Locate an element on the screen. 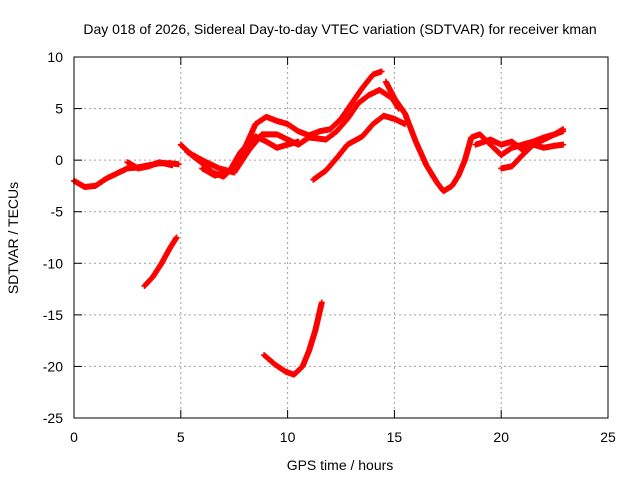 The width and height of the screenshot is (640, 480). x-tick-label: 15 is located at coordinates (395, 437).